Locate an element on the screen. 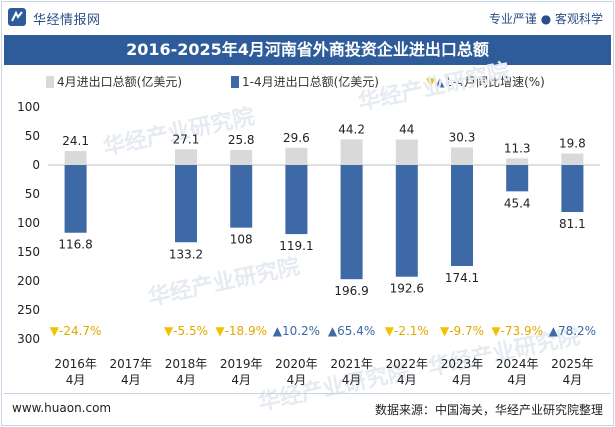 The width and height of the screenshot is (615, 427). growth-rate-text: -2.1% is located at coordinates (411, 331).